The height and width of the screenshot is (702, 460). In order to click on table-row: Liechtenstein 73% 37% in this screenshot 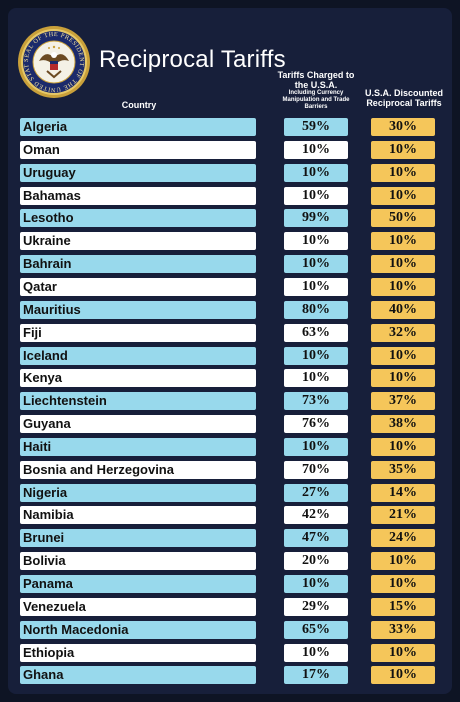, I will do `click(230, 401)`.